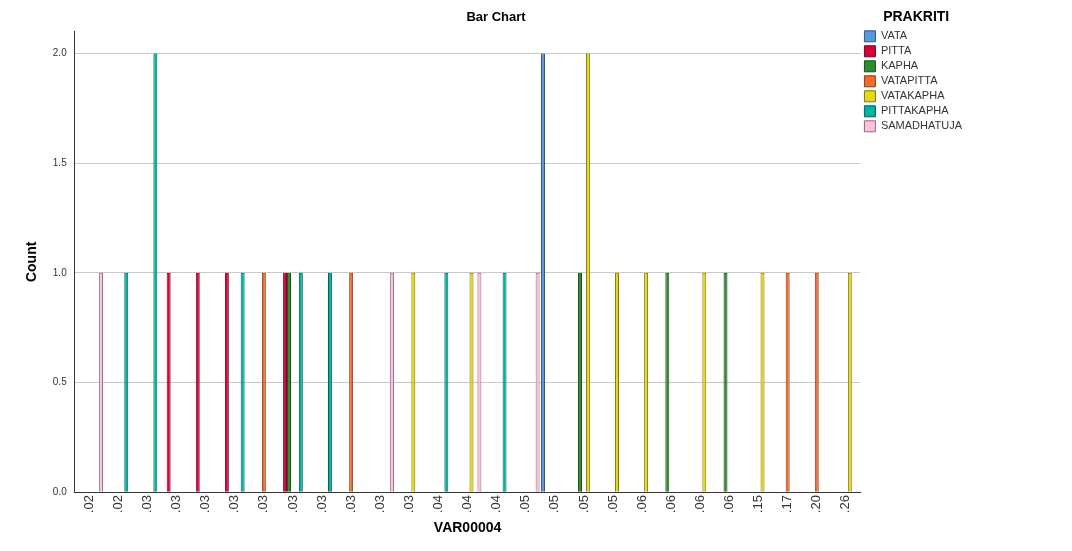  I want to click on y-tick-label: 1.5, so click(60, 162).